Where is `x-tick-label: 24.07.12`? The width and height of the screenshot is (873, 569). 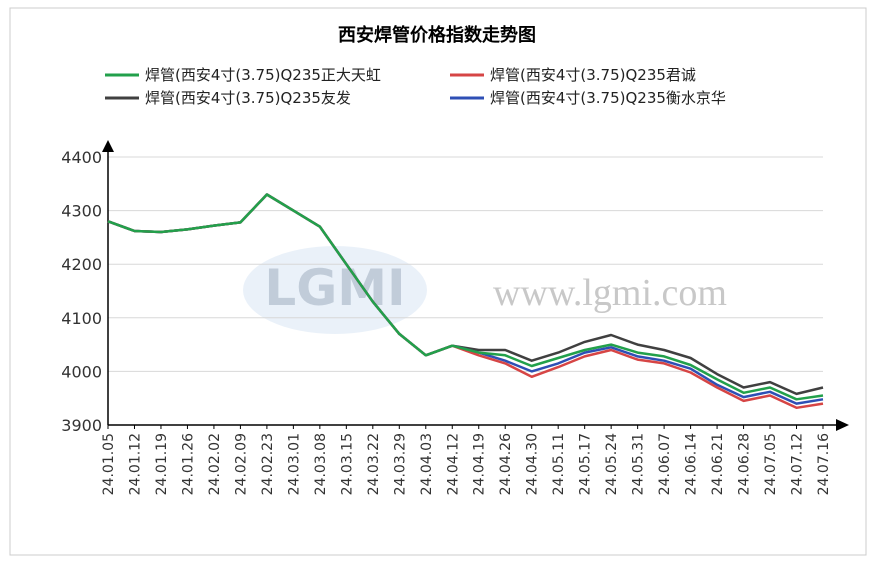
x-tick-label: 24.07.12 is located at coordinates (798, 464).